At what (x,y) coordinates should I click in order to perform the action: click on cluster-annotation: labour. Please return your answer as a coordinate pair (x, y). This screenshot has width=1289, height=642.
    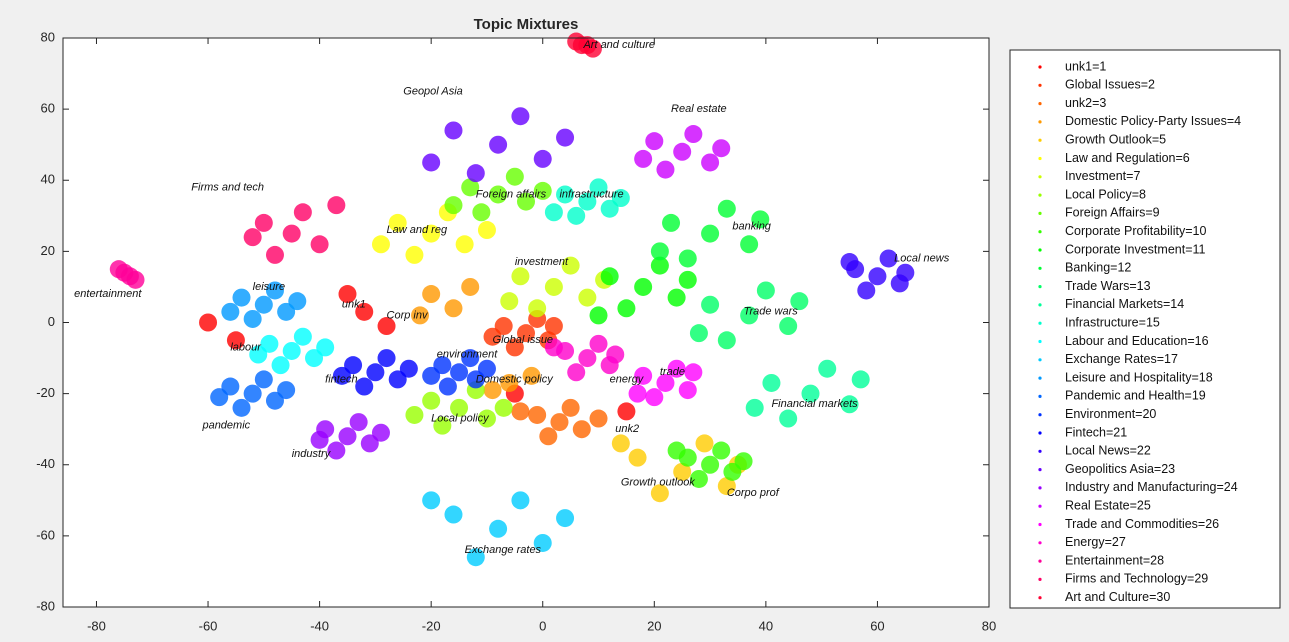
    Looking at the image, I should click on (246, 347).